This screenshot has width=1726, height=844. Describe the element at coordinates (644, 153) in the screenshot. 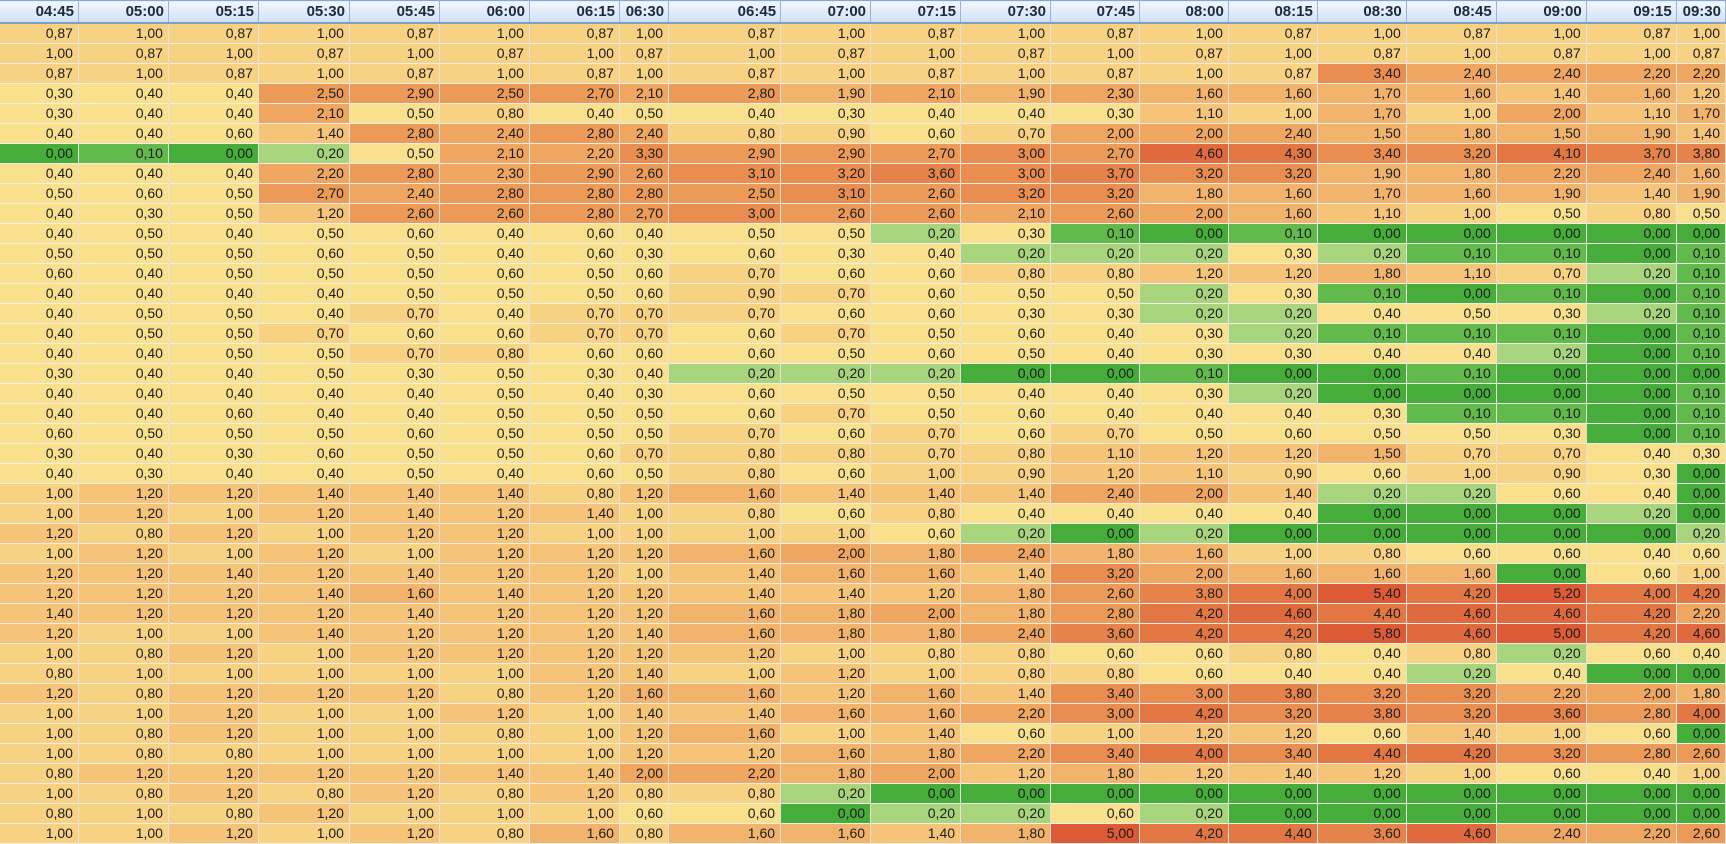

I see `table-cell: 3,30` at that location.